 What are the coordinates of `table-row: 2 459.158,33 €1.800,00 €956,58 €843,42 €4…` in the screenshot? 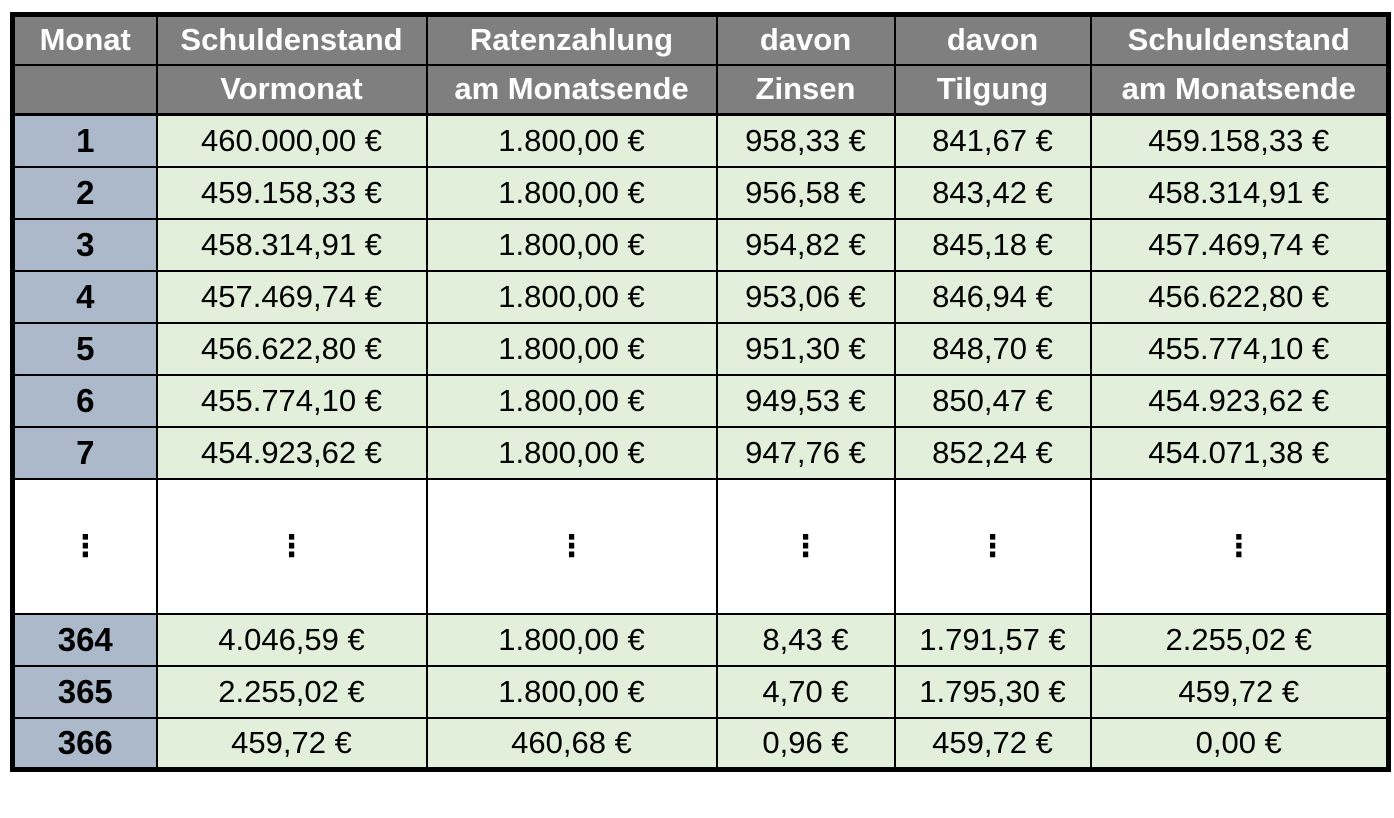 It's located at (700, 192).